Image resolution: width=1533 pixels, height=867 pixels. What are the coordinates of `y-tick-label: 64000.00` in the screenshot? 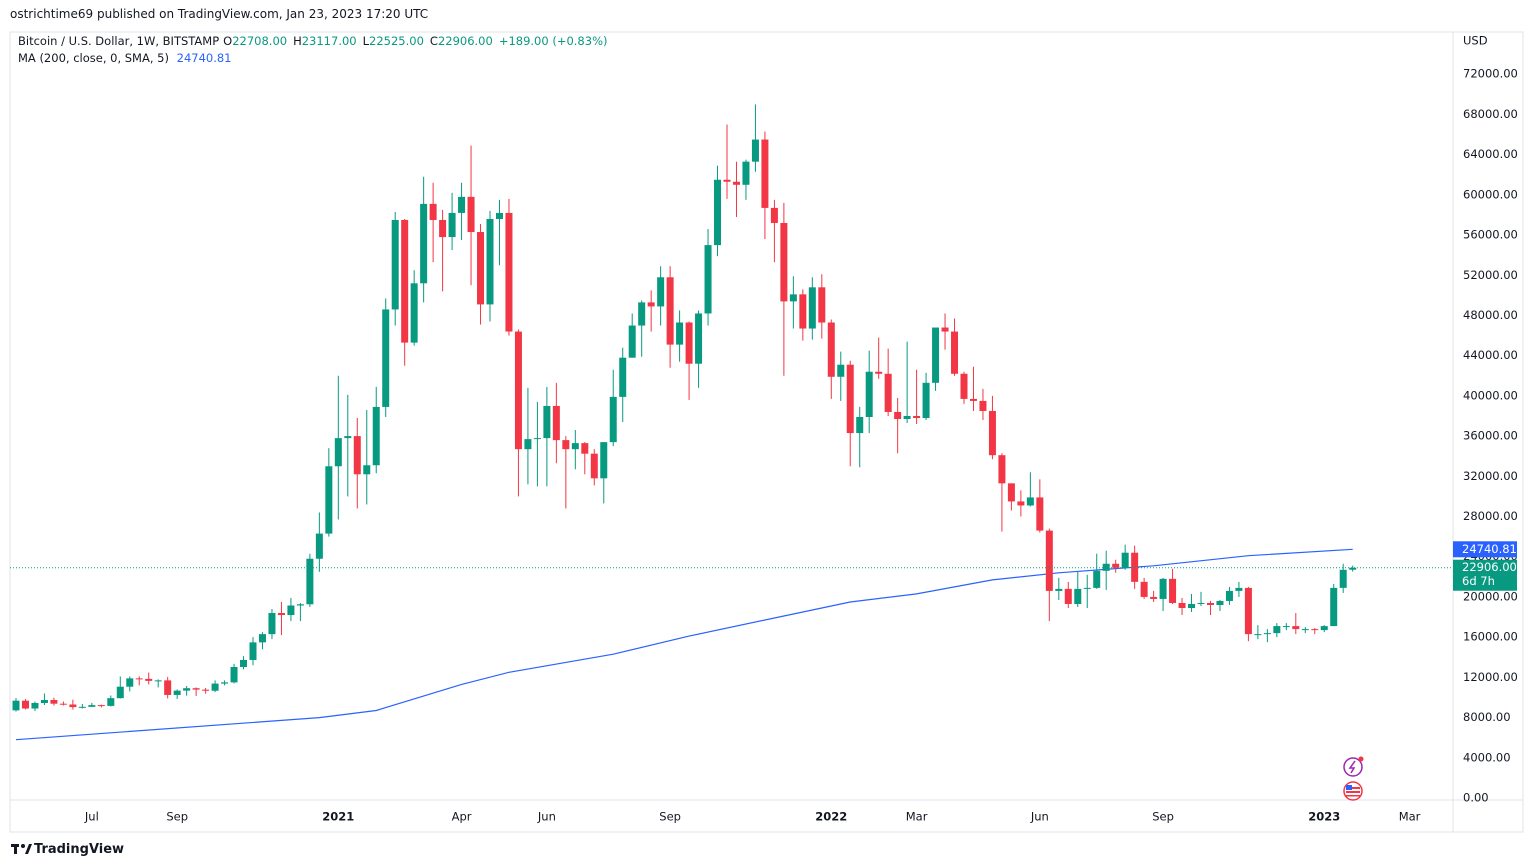 It's located at (1490, 154).